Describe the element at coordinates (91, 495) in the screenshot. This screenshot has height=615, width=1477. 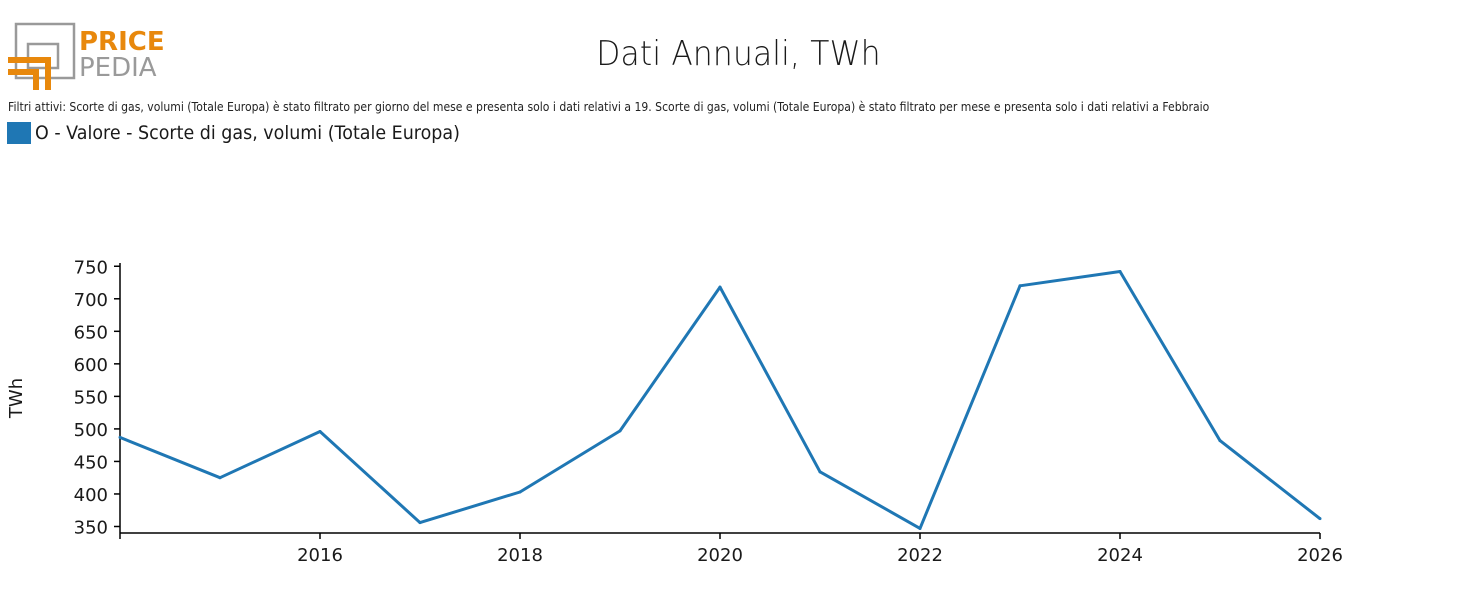
I see `y-tick-label: 400` at that location.